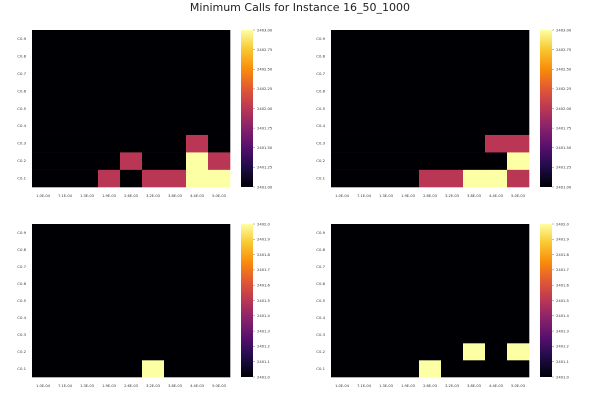 This screenshot has height=400, width=600. What do you see at coordinates (21, 125) in the screenshot?
I see `y-tick-label: C0.4` at bounding box center [21, 125].